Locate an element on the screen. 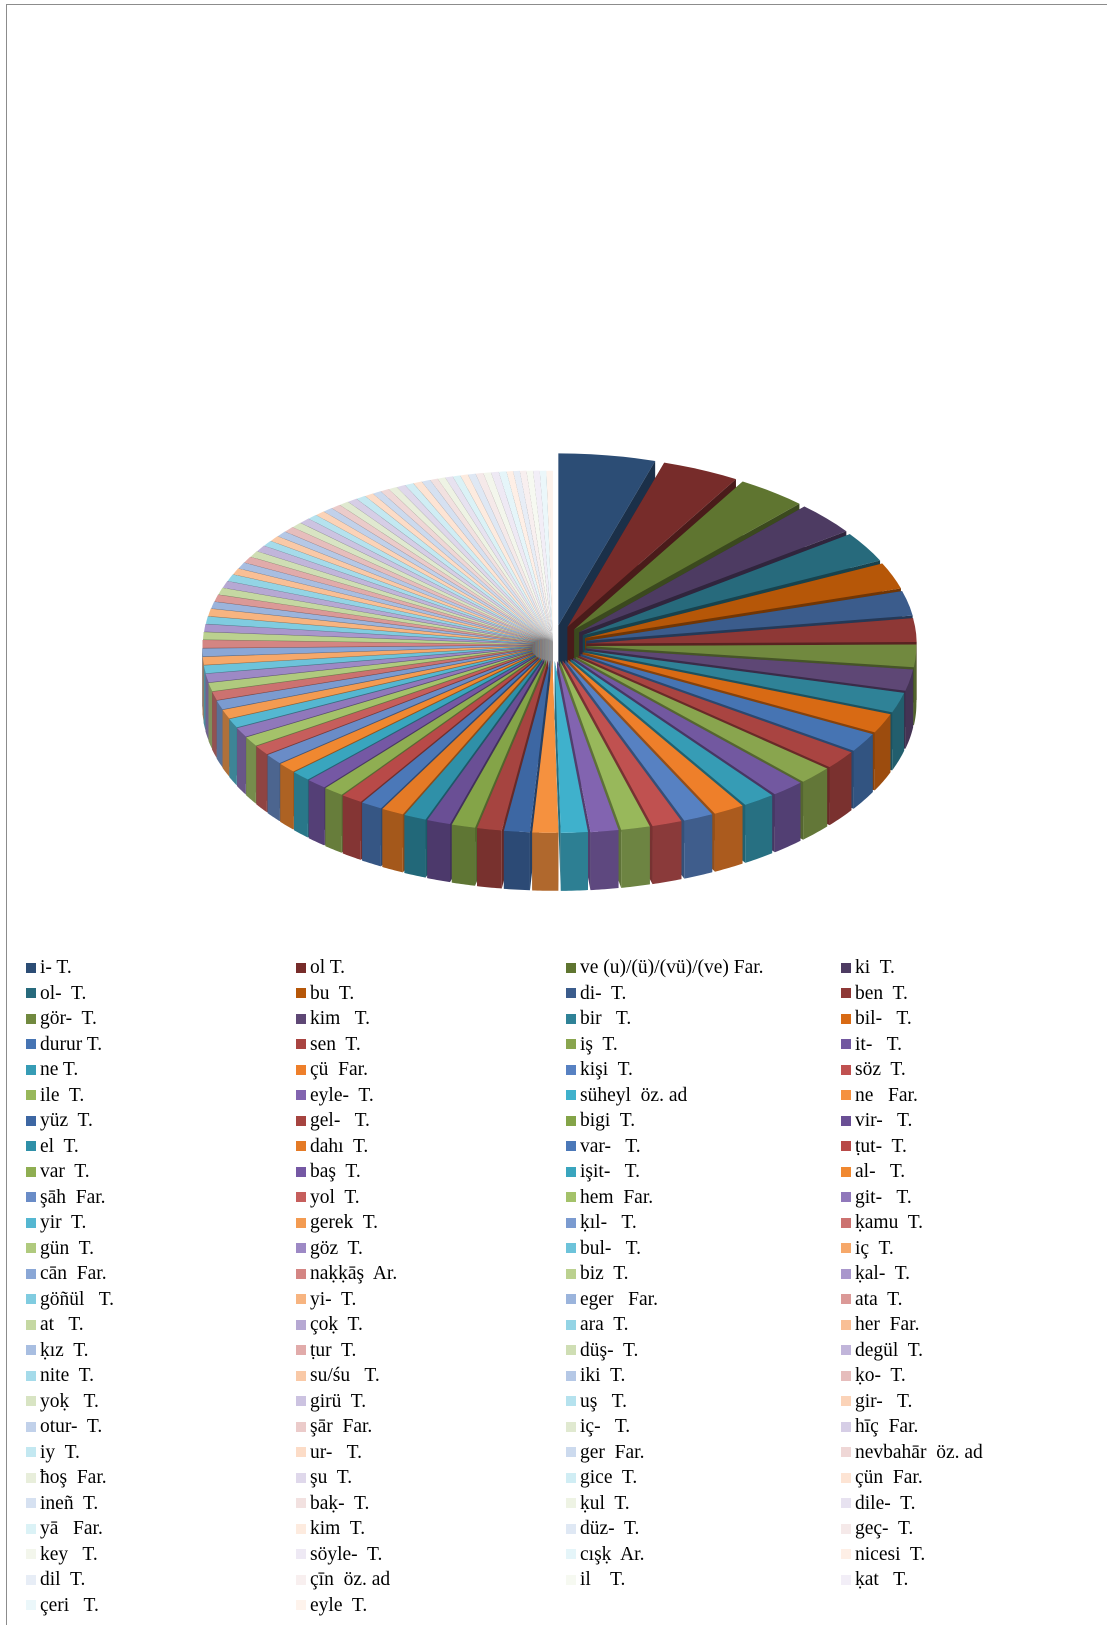  legend-item: iş T. is located at coordinates (703, 1045).